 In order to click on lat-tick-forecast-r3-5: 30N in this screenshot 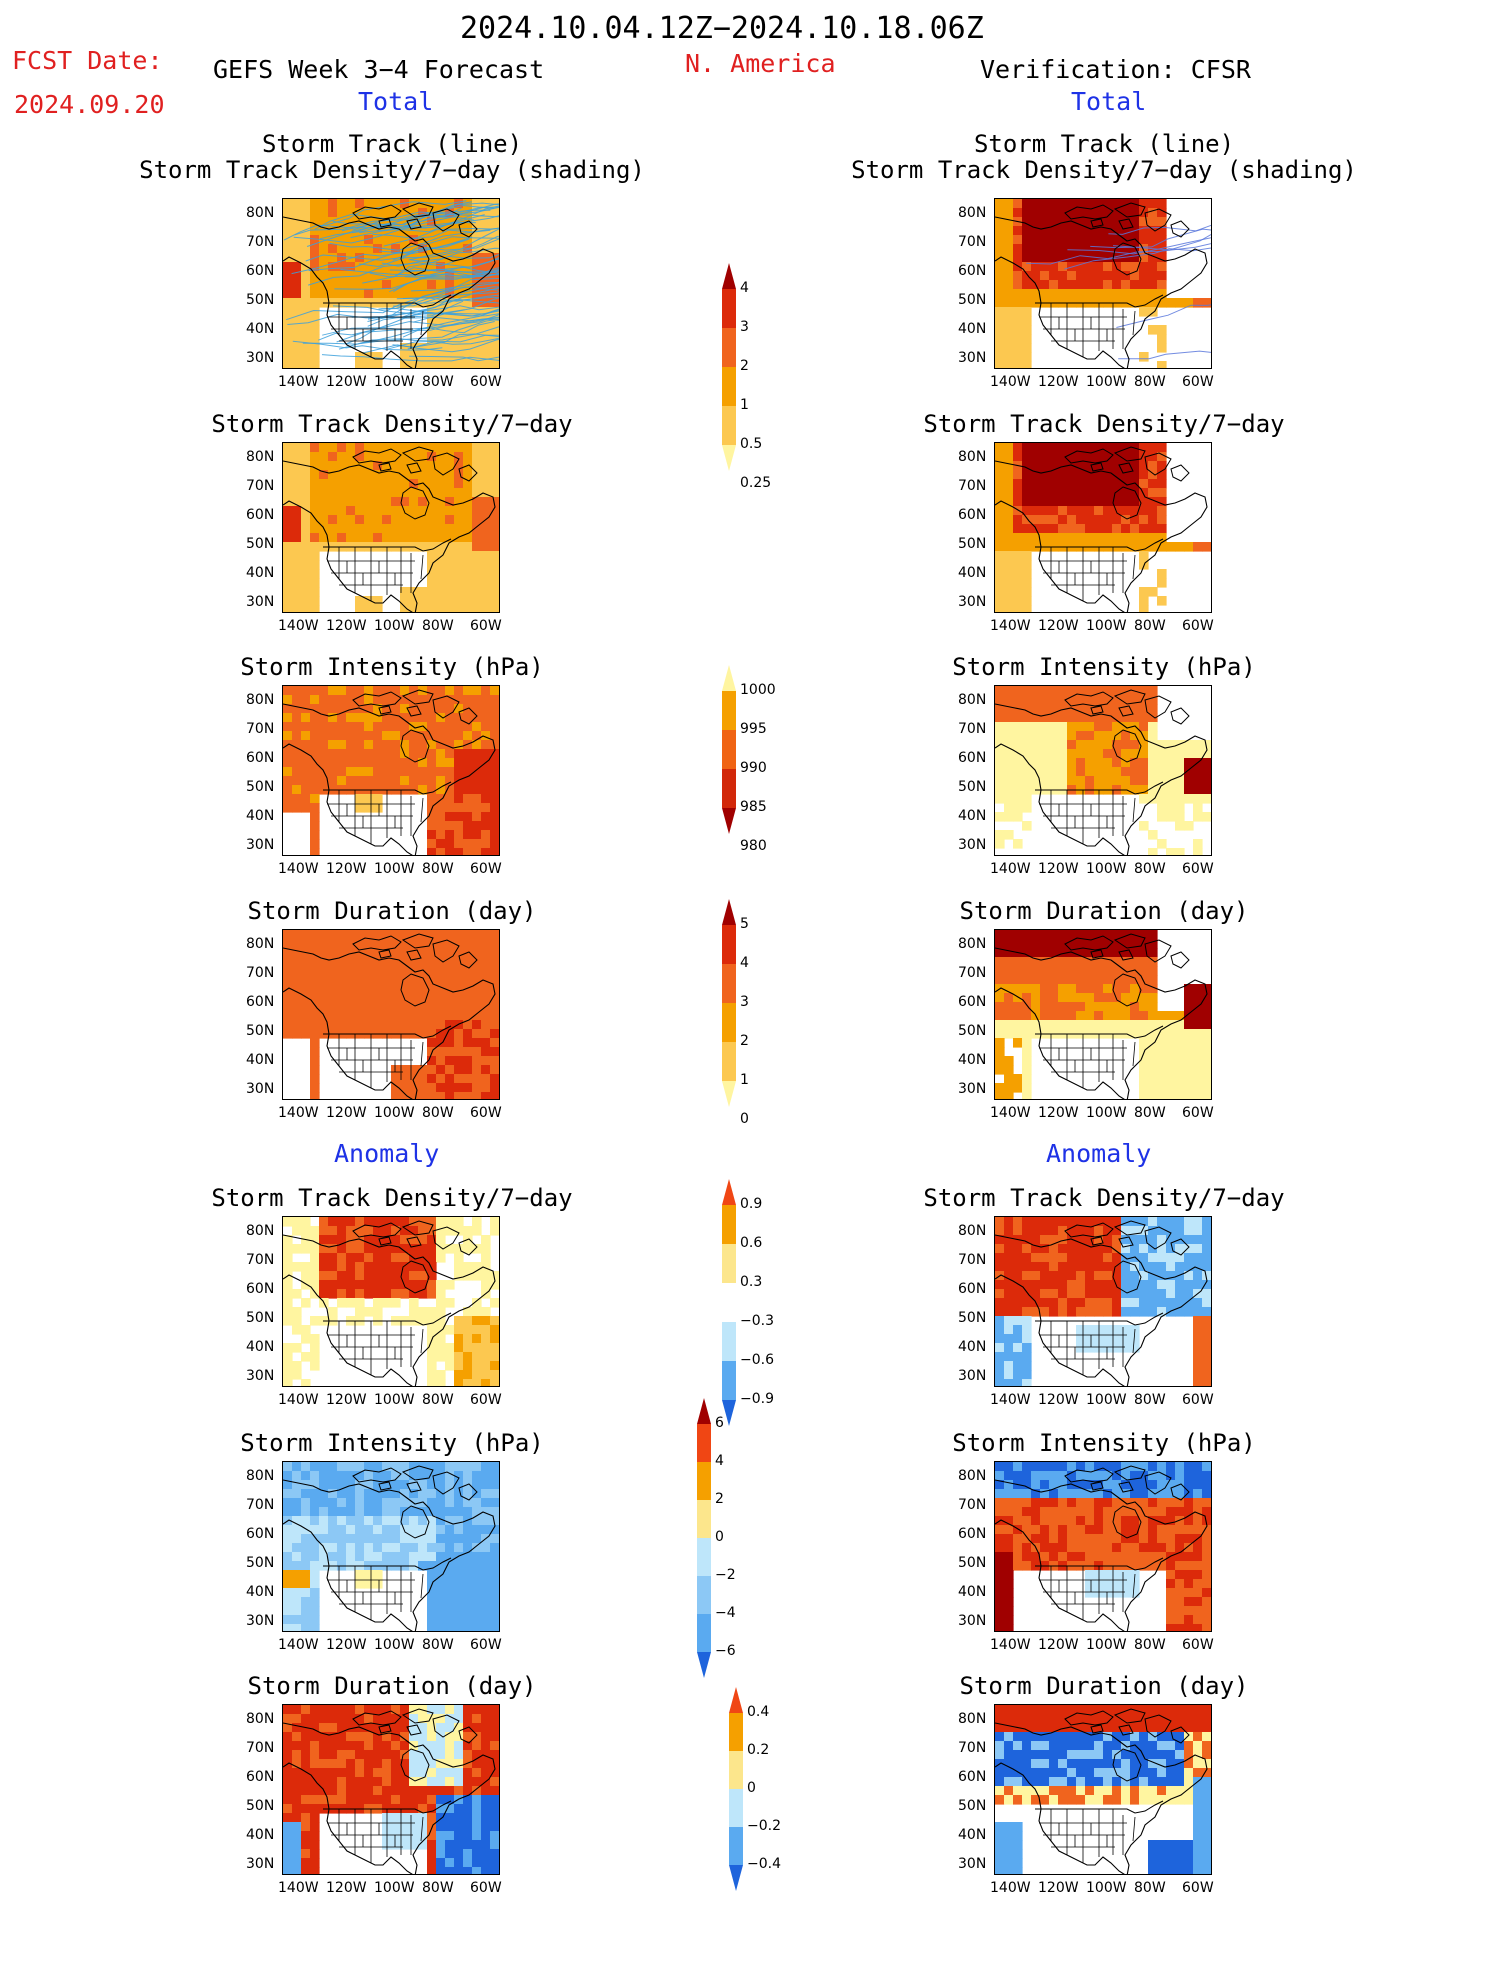, I will do `click(260, 1089)`.